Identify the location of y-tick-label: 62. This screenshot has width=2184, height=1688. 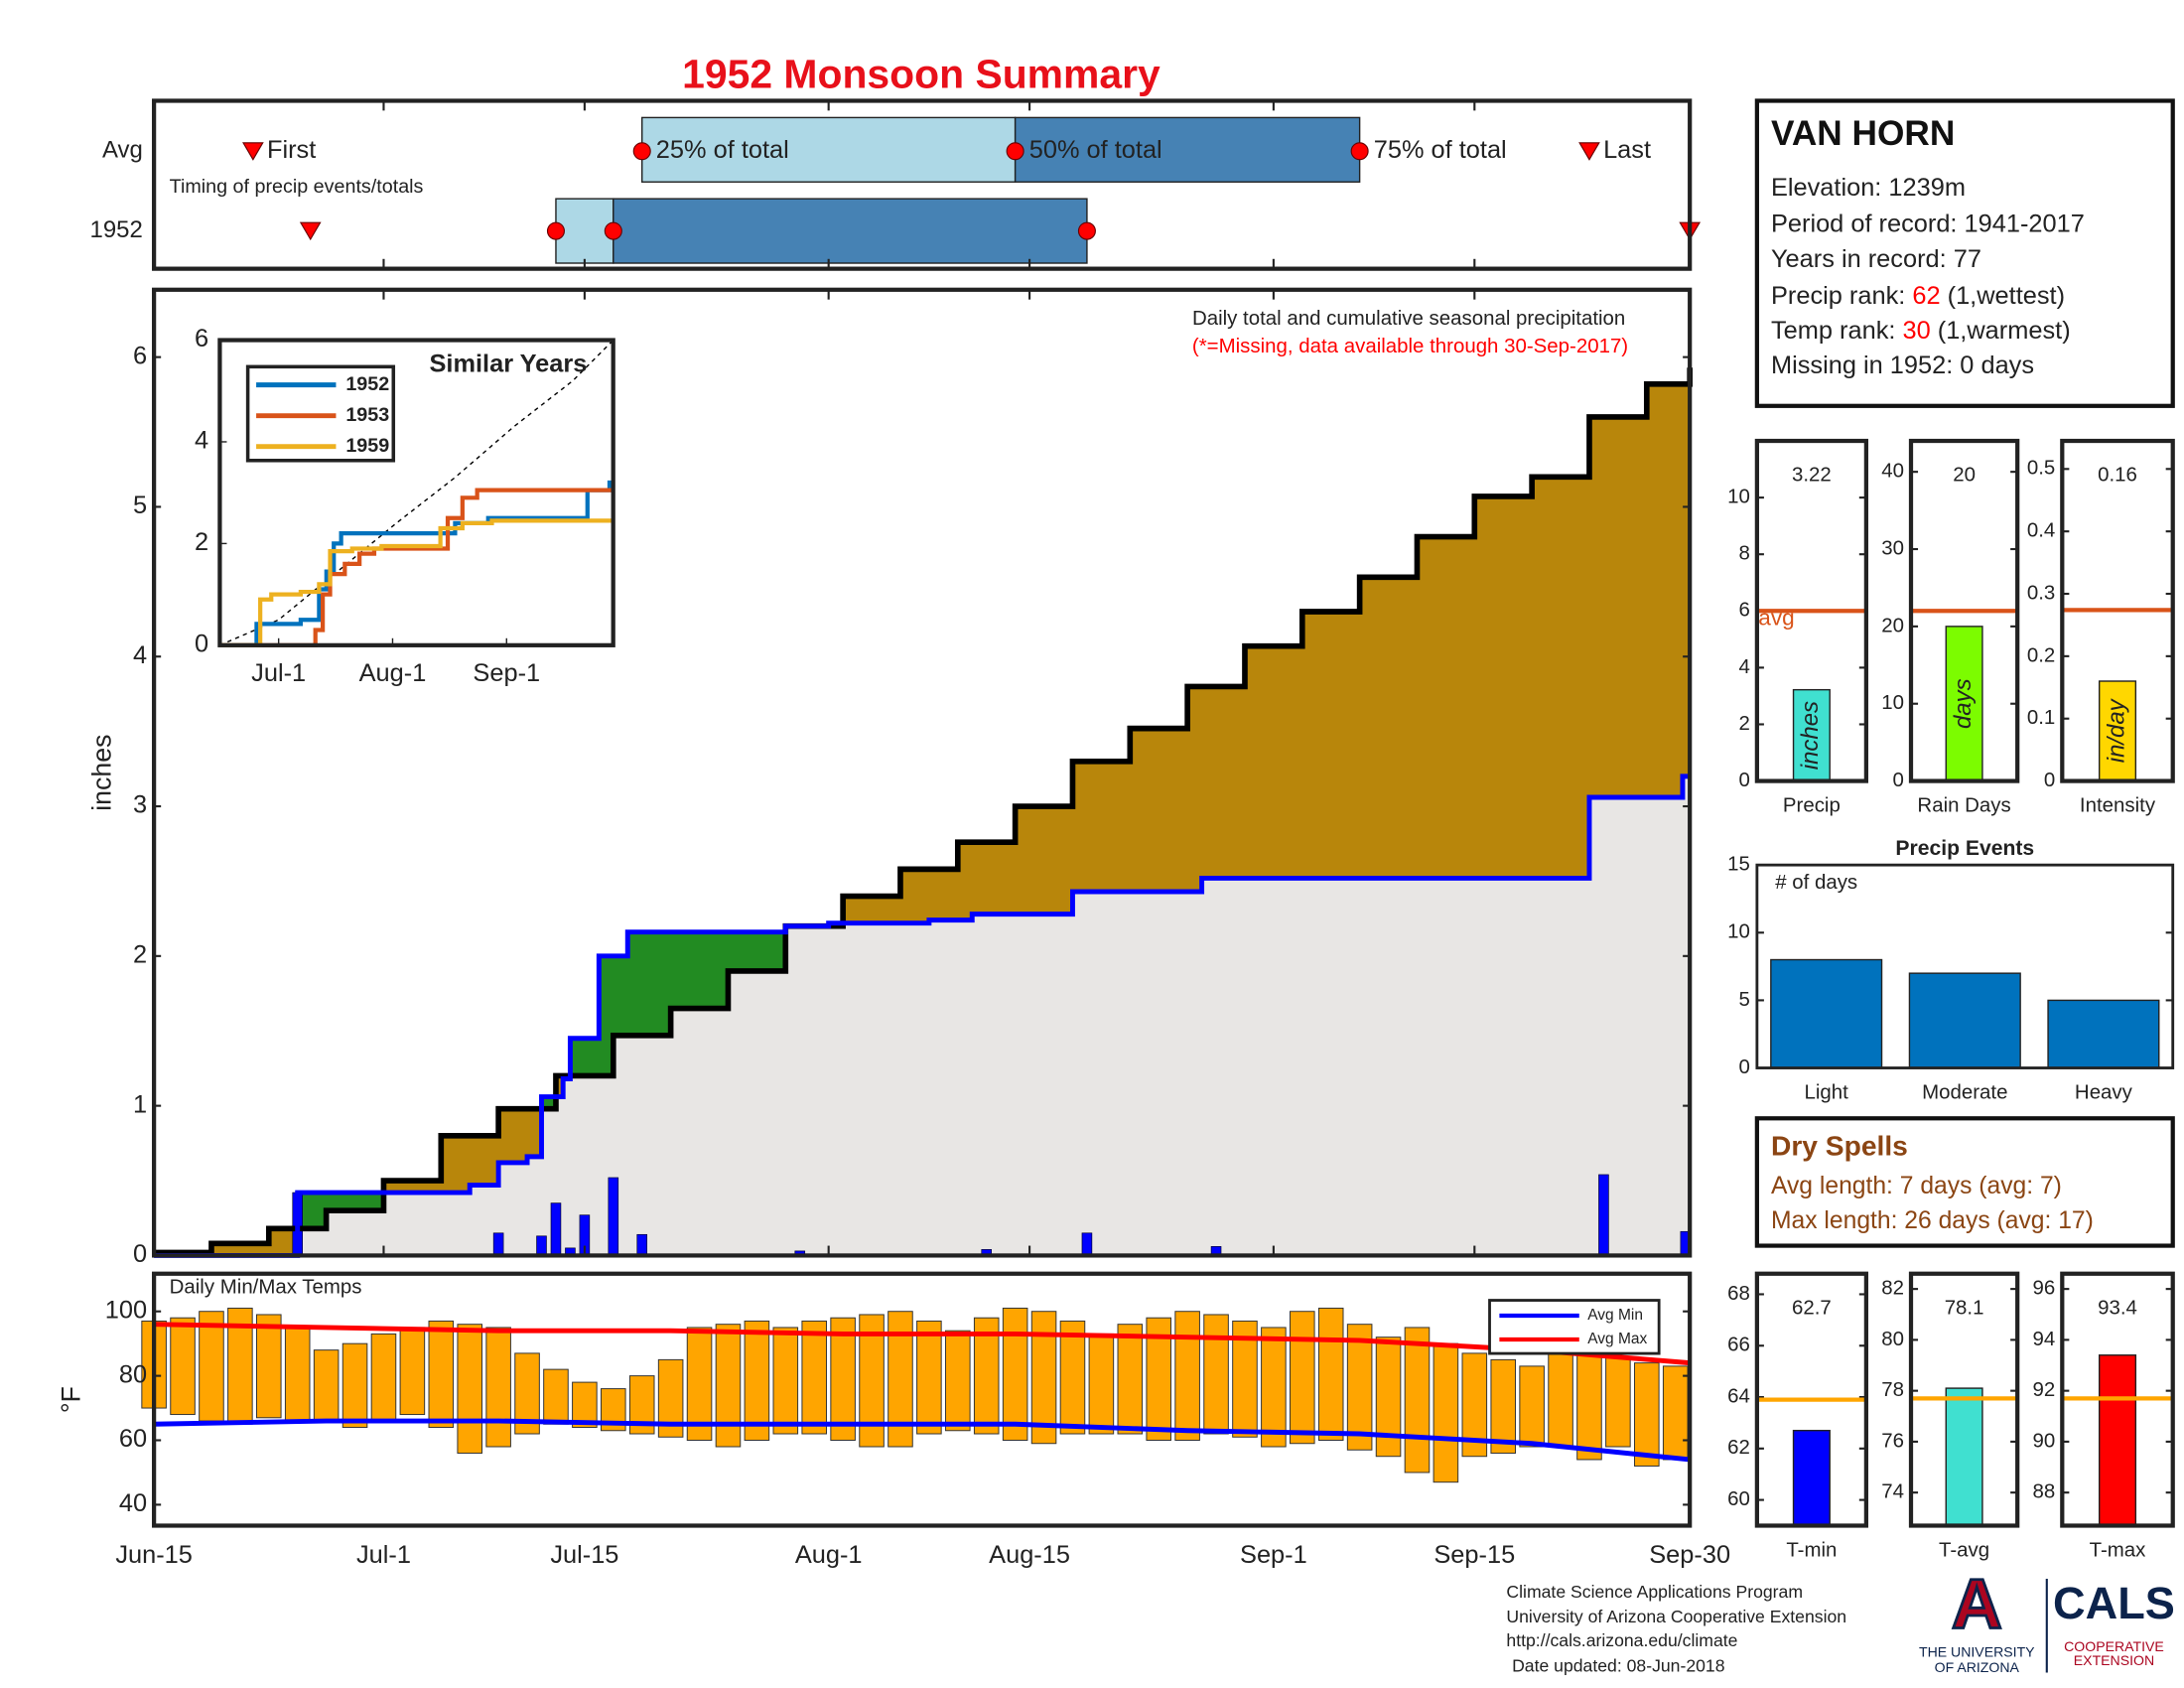
(1738, 1447).